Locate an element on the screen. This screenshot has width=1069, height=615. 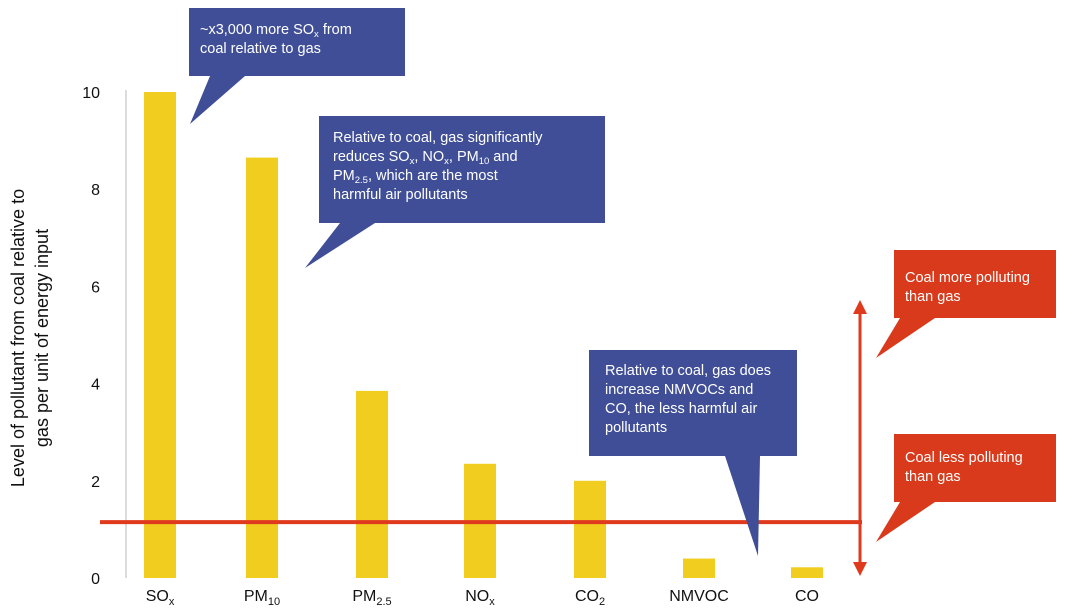
arrow-head-down is located at coordinates (860, 569).